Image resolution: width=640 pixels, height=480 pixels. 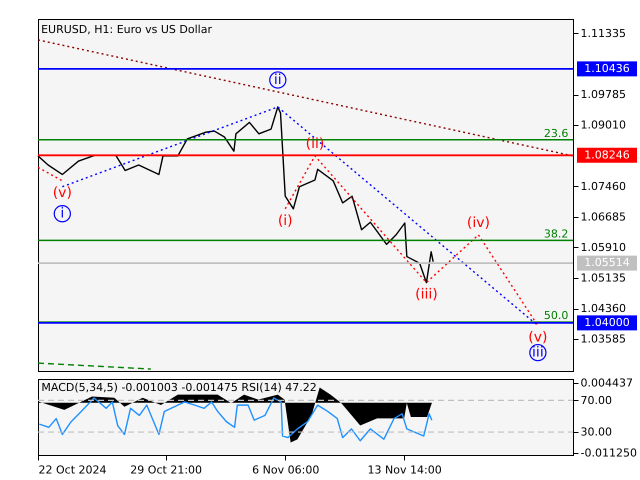 What do you see at coordinates (285, 220) in the screenshot?
I see `data-label: (i)` at bounding box center [285, 220].